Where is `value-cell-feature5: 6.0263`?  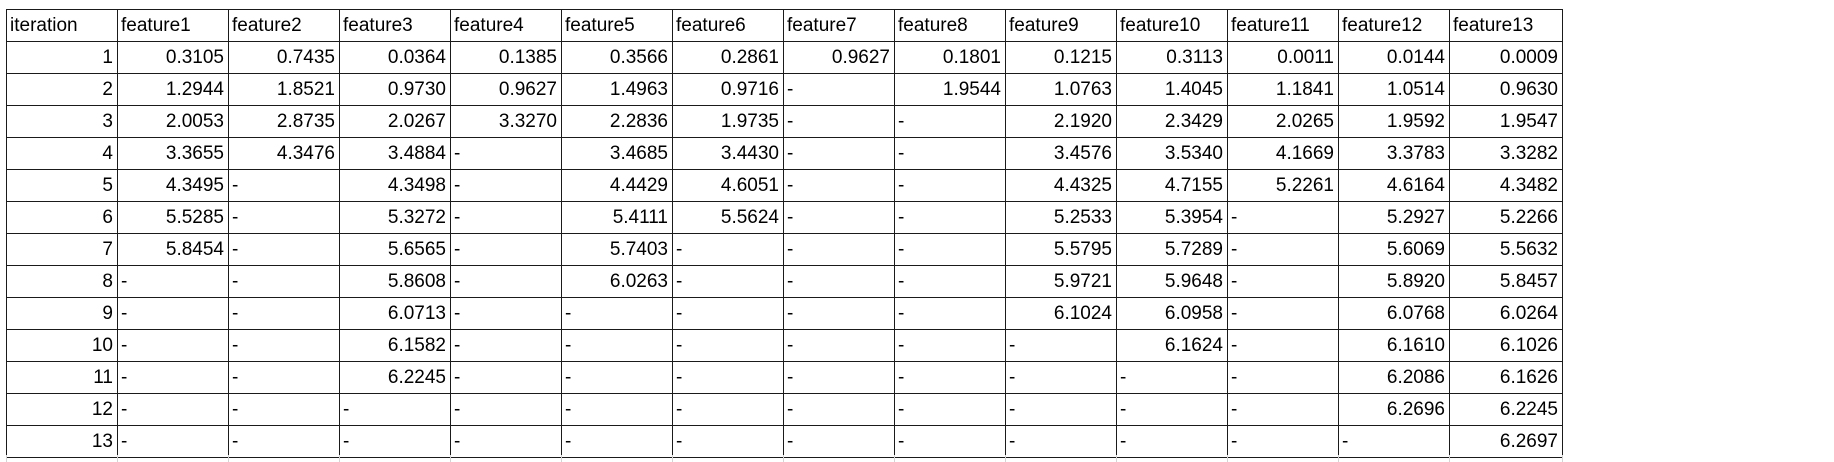
value-cell-feature5: 6.0263 is located at coordinates (617, 281).